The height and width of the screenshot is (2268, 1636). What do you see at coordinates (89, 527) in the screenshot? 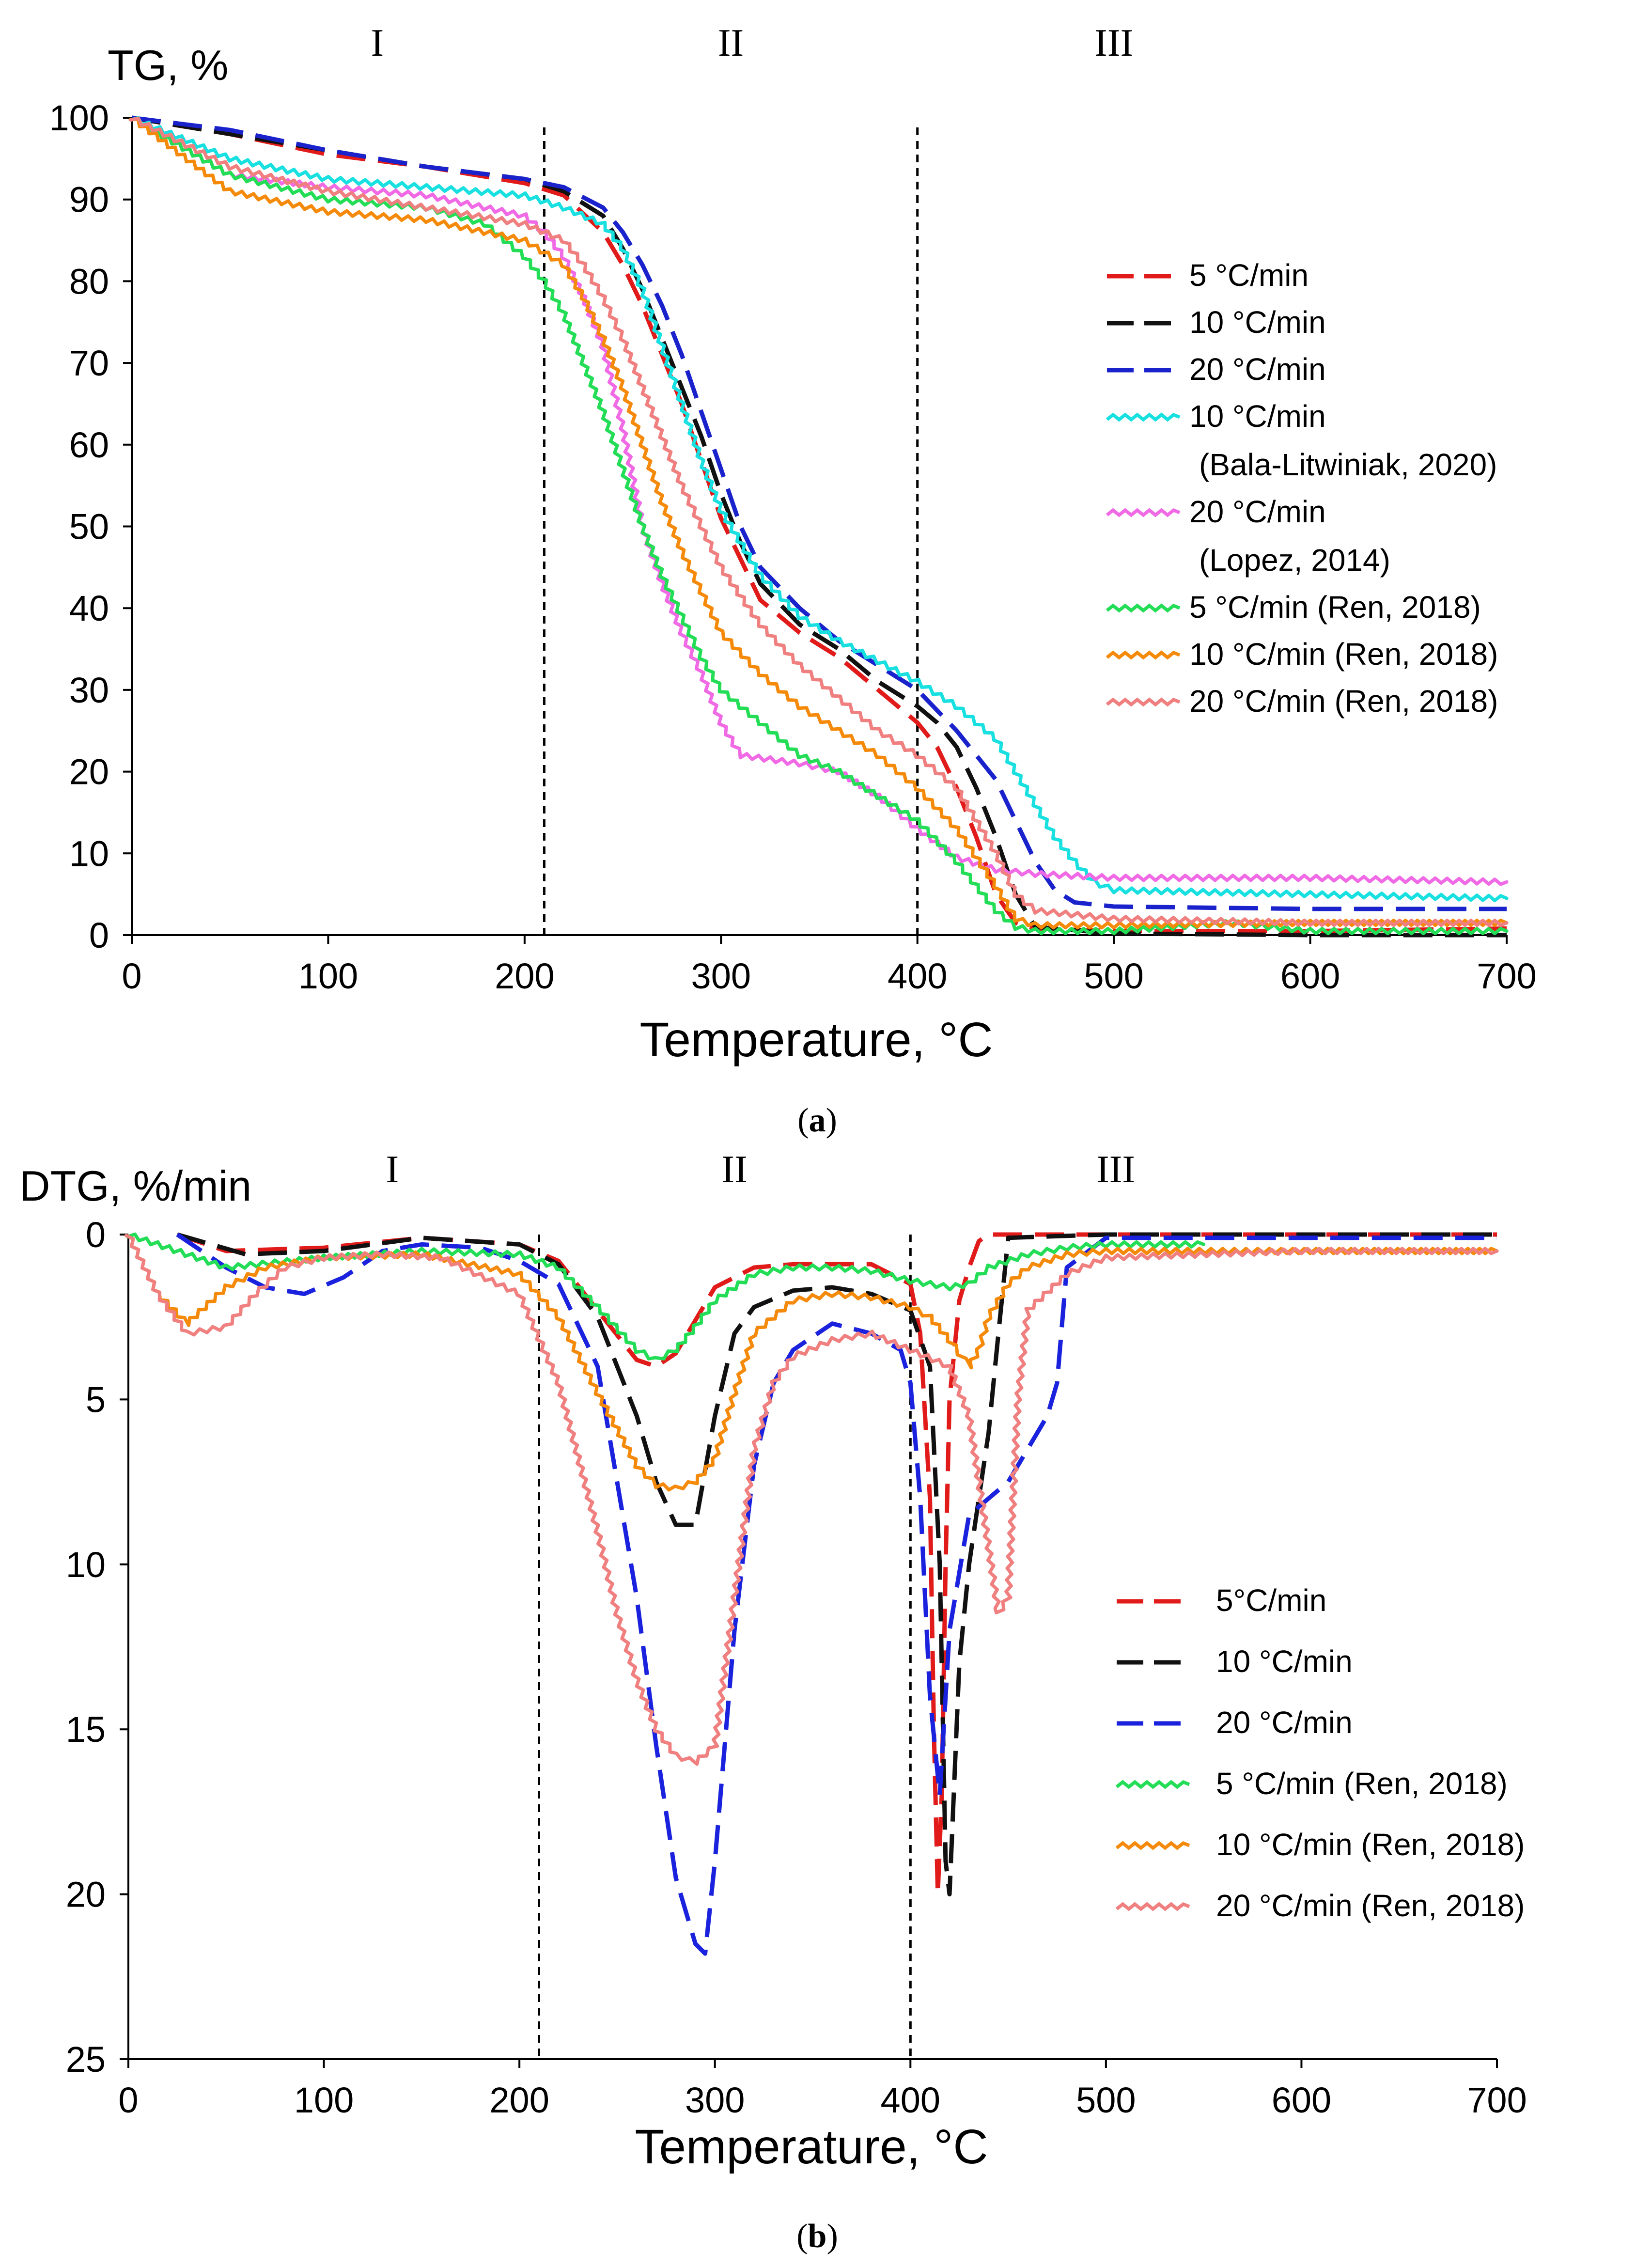
I see `tg-y-tick-label: 50` at bounding box center [89, 527].